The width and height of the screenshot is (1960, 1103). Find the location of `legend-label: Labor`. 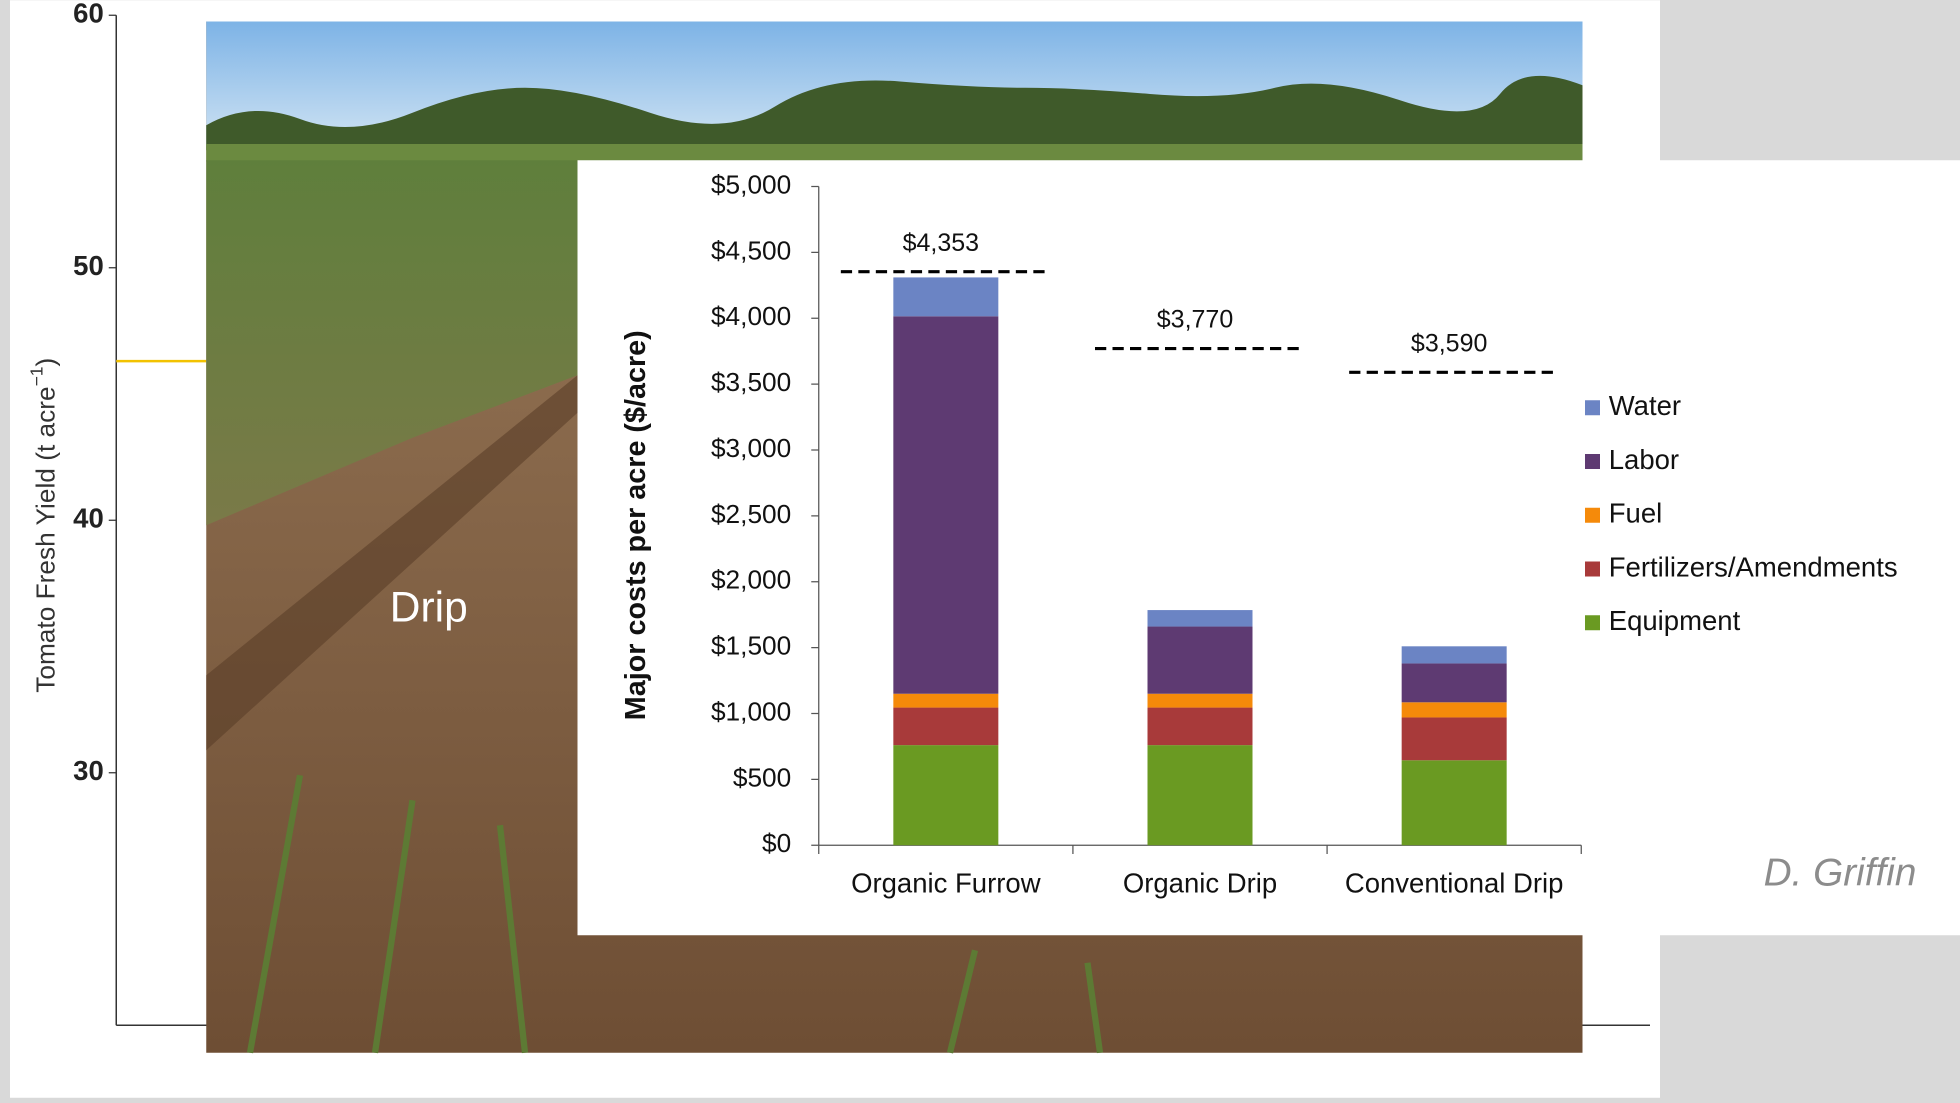

legend-label: Labor is located at coordinates (1644, 459).